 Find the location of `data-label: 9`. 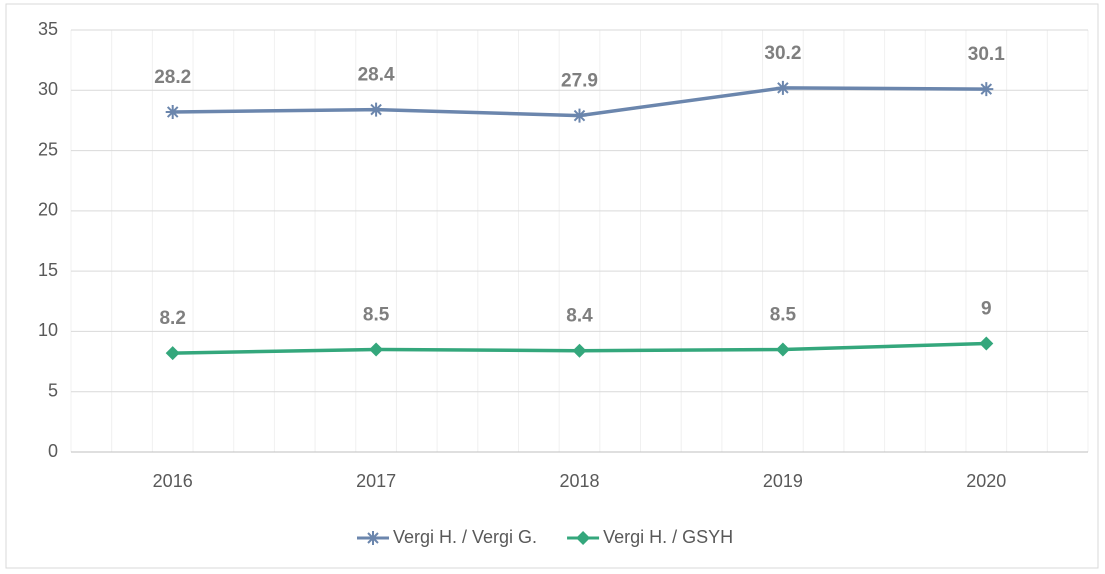

data-label: 9 is located at coordinates (986, 309).